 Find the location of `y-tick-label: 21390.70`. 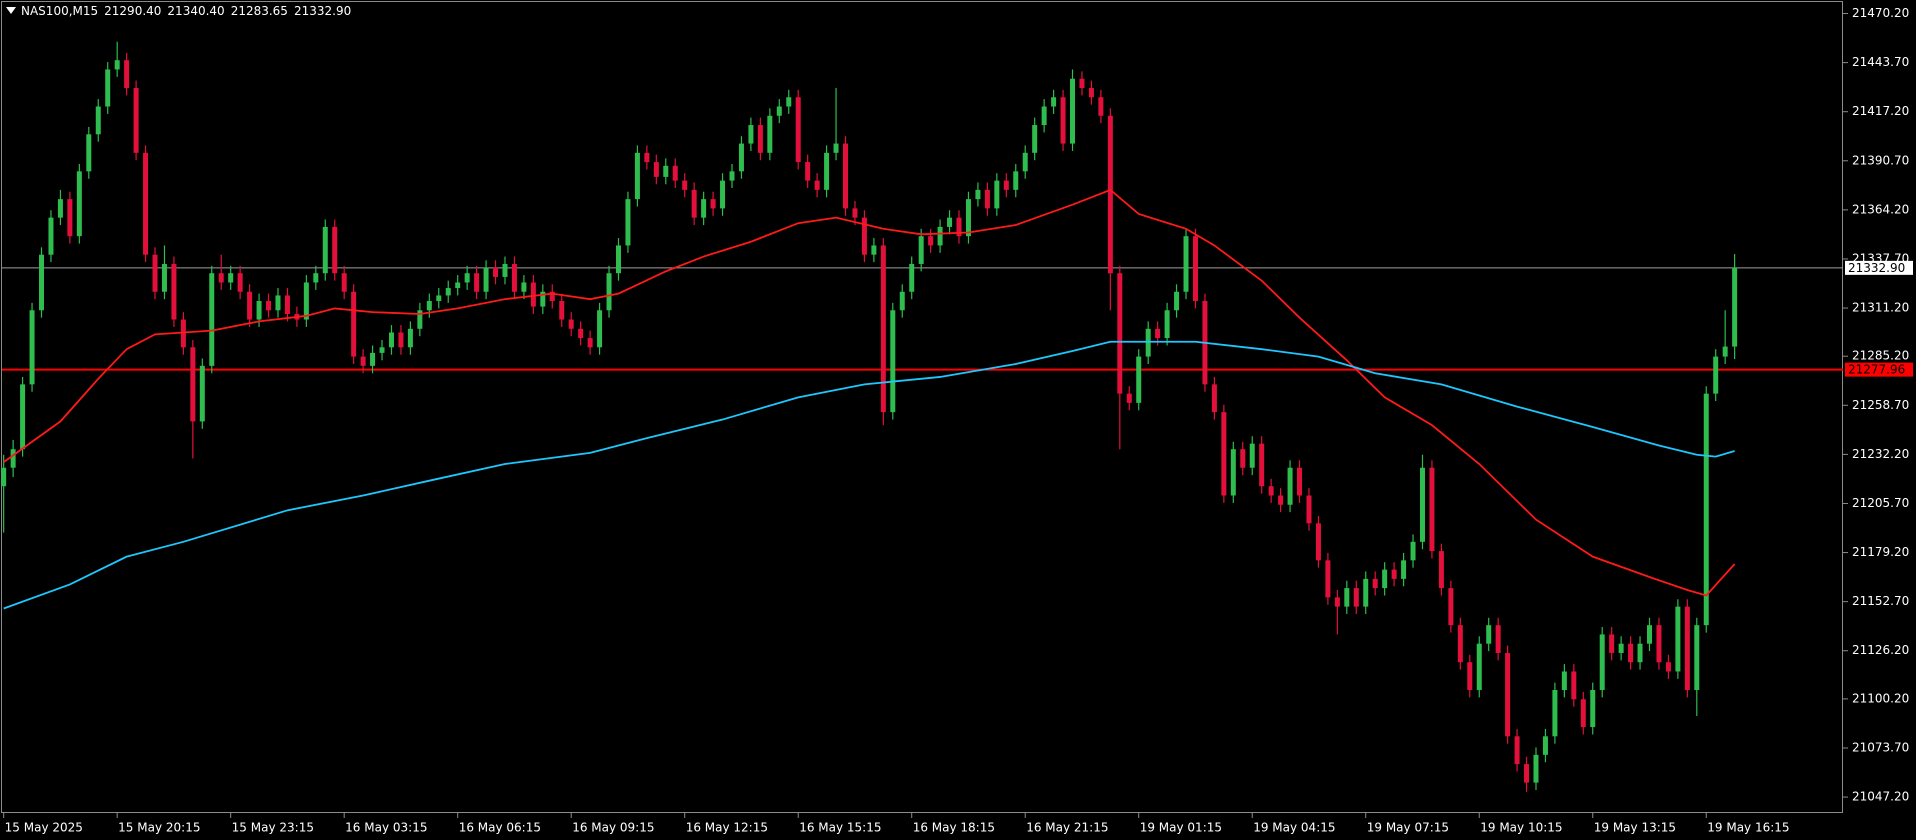

y-tick-label: 21390.70 is located at coordinates (1880, 160).